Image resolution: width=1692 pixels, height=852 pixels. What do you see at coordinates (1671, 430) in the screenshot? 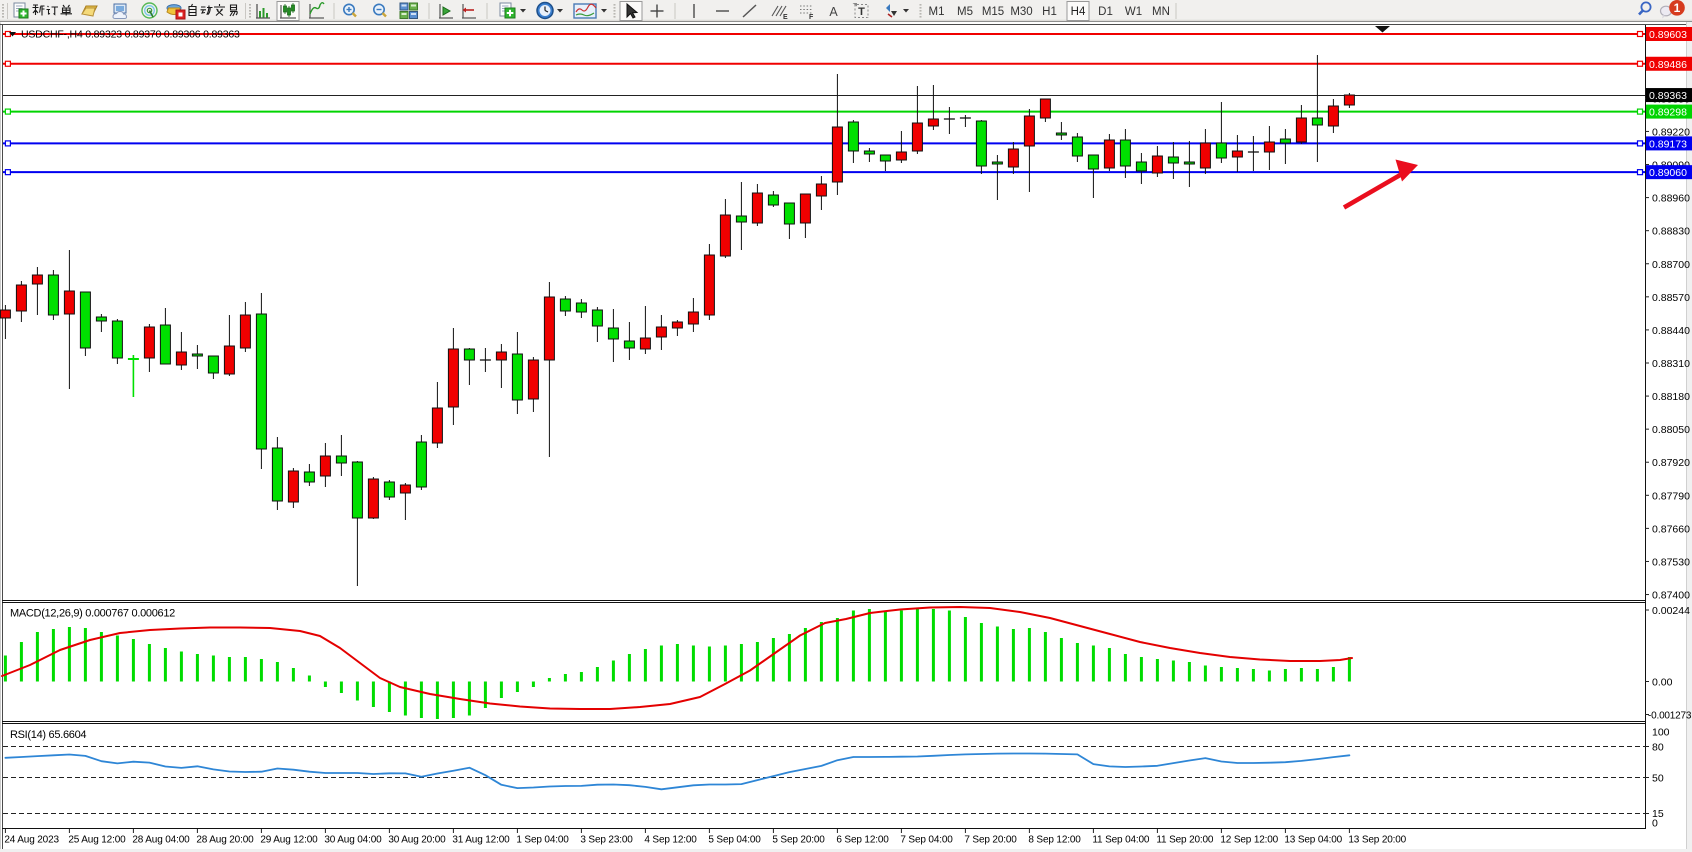
I see `svg-text: 0.88050` at bounding box center [1671, 430].